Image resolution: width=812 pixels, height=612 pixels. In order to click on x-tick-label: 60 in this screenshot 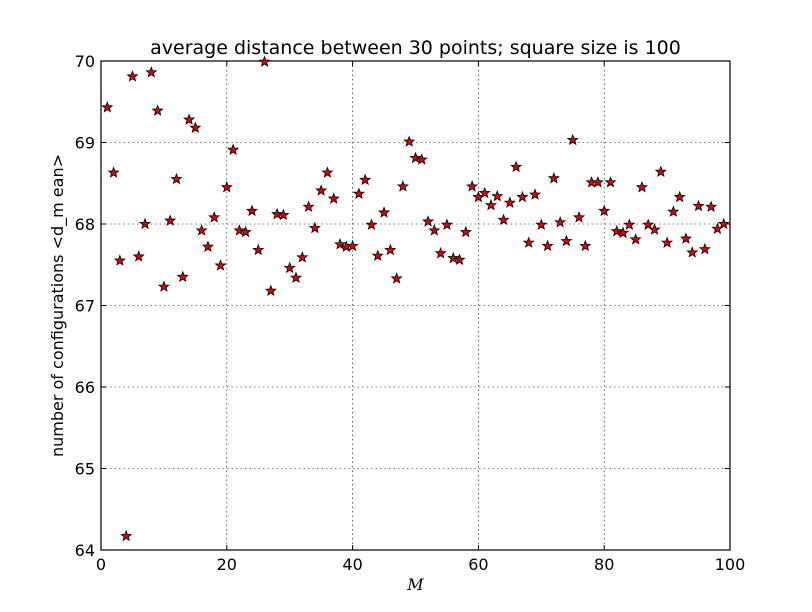, I will do `click(478, 564)`.